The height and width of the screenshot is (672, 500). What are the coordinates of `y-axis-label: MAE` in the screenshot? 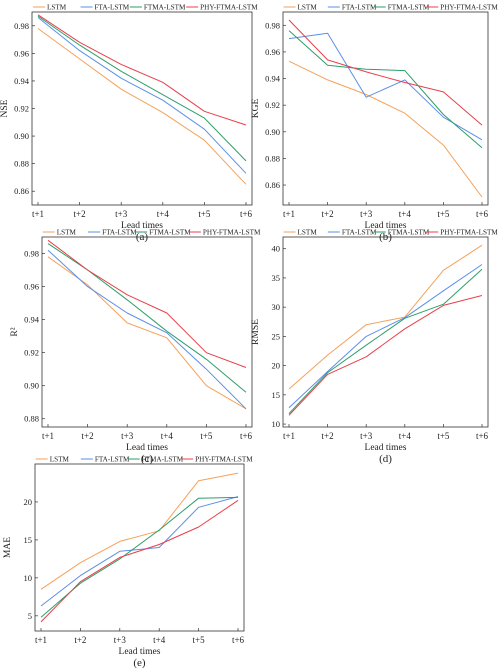 It's located at (8, 547).